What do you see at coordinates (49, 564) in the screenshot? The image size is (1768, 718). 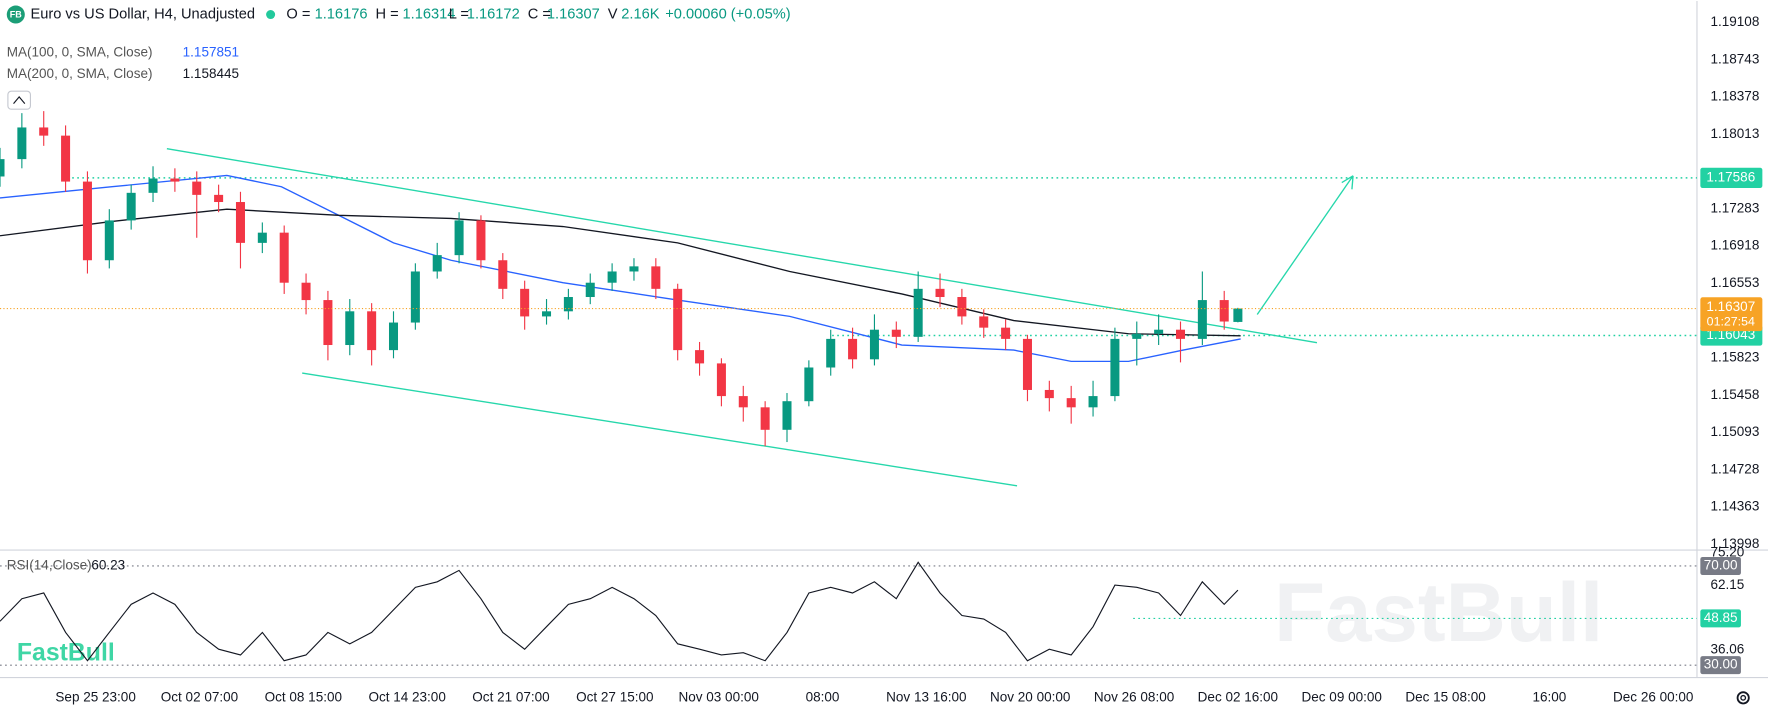 I see `rsi-legend-name: RSI(14,Close)` at bounding box center [49, 564].